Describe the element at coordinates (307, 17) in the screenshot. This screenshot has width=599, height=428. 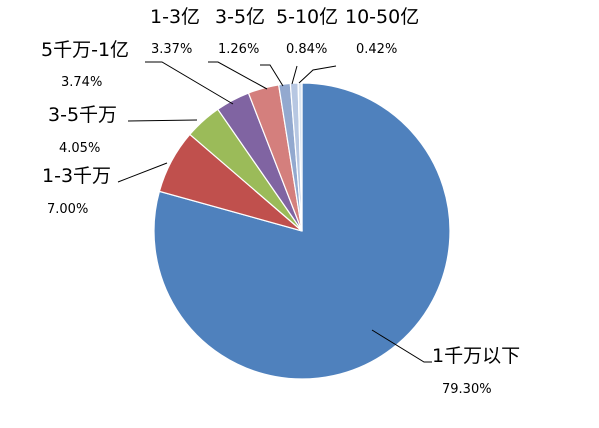
I see `category-label-7: 5-10亿` at that location.